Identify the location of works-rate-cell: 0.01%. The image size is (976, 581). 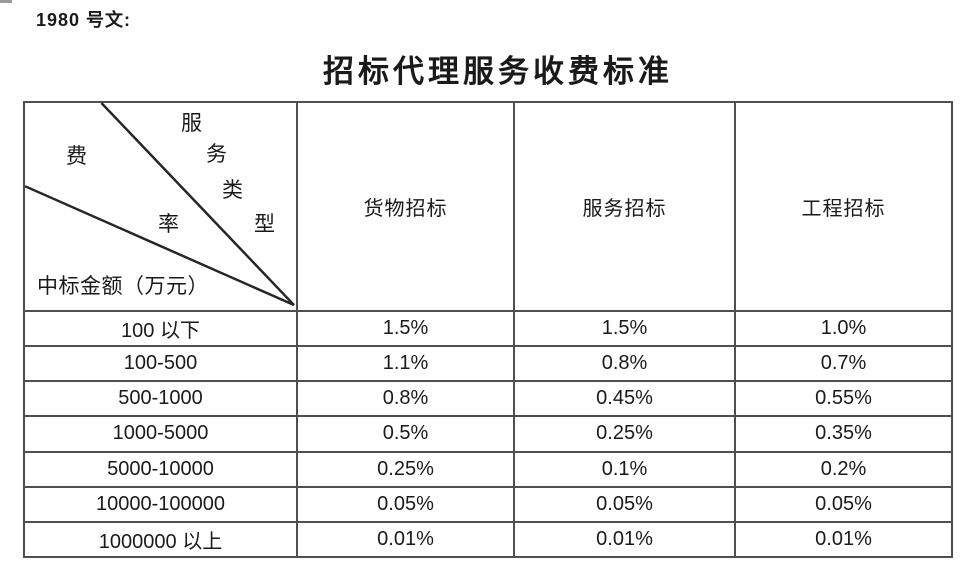
(843, 539).